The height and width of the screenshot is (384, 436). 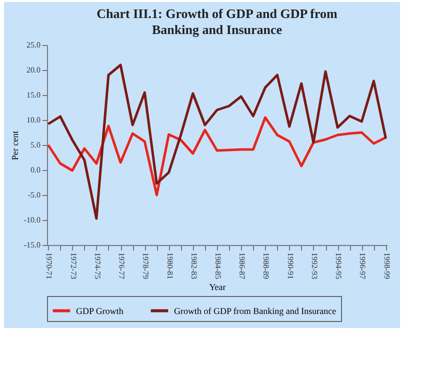 I want to click on y-axis-title: Per cent, so click(x=15, y=145).